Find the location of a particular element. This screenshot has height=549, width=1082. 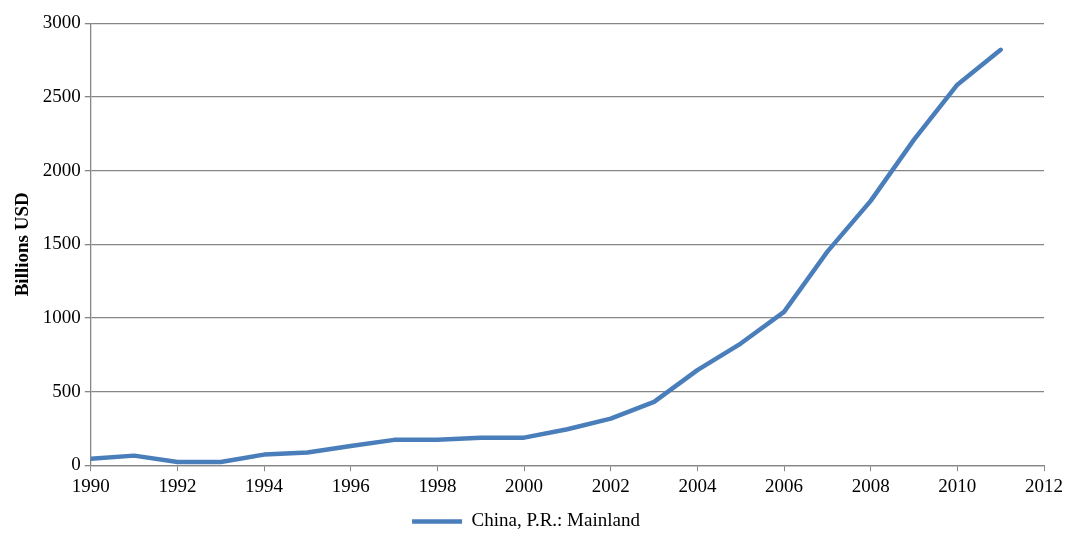

y-axis-title: Billions USD is located at coordinates (22, 244).